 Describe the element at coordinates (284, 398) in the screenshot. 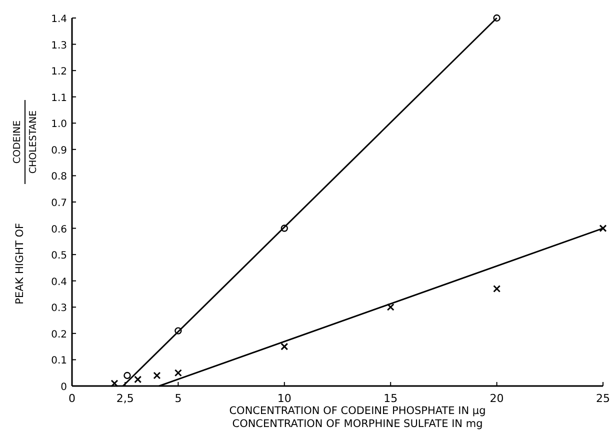

I see `x-tick-label: 10` at that location.